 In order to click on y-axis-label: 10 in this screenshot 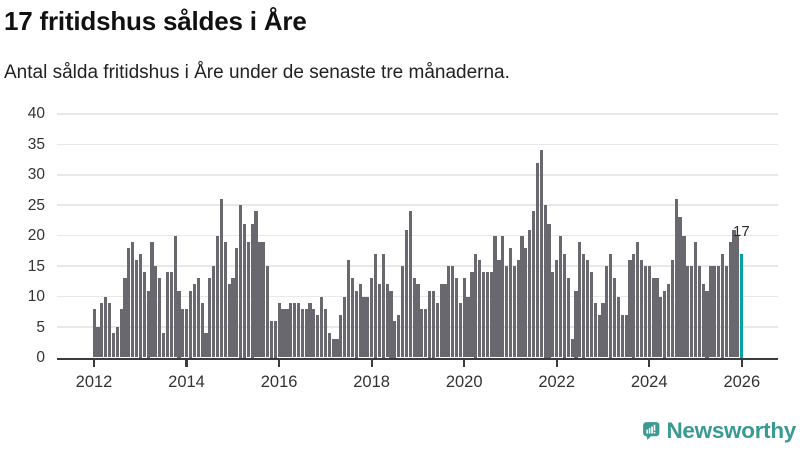, I will do `click(36, 297)`.